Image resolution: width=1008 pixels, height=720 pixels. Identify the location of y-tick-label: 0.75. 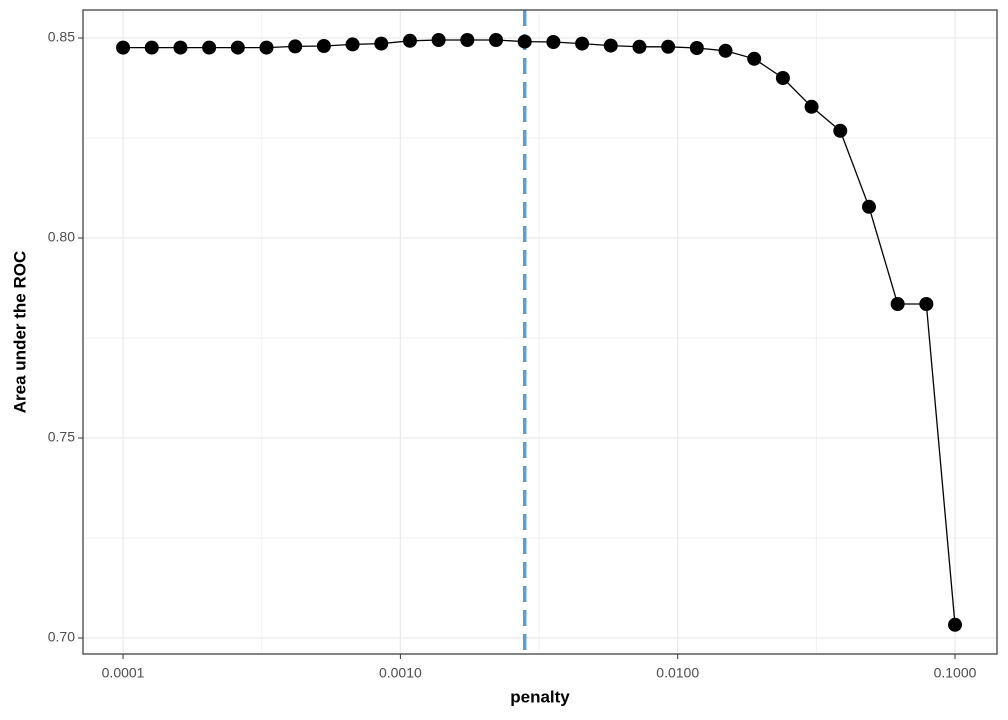
(61, 437).